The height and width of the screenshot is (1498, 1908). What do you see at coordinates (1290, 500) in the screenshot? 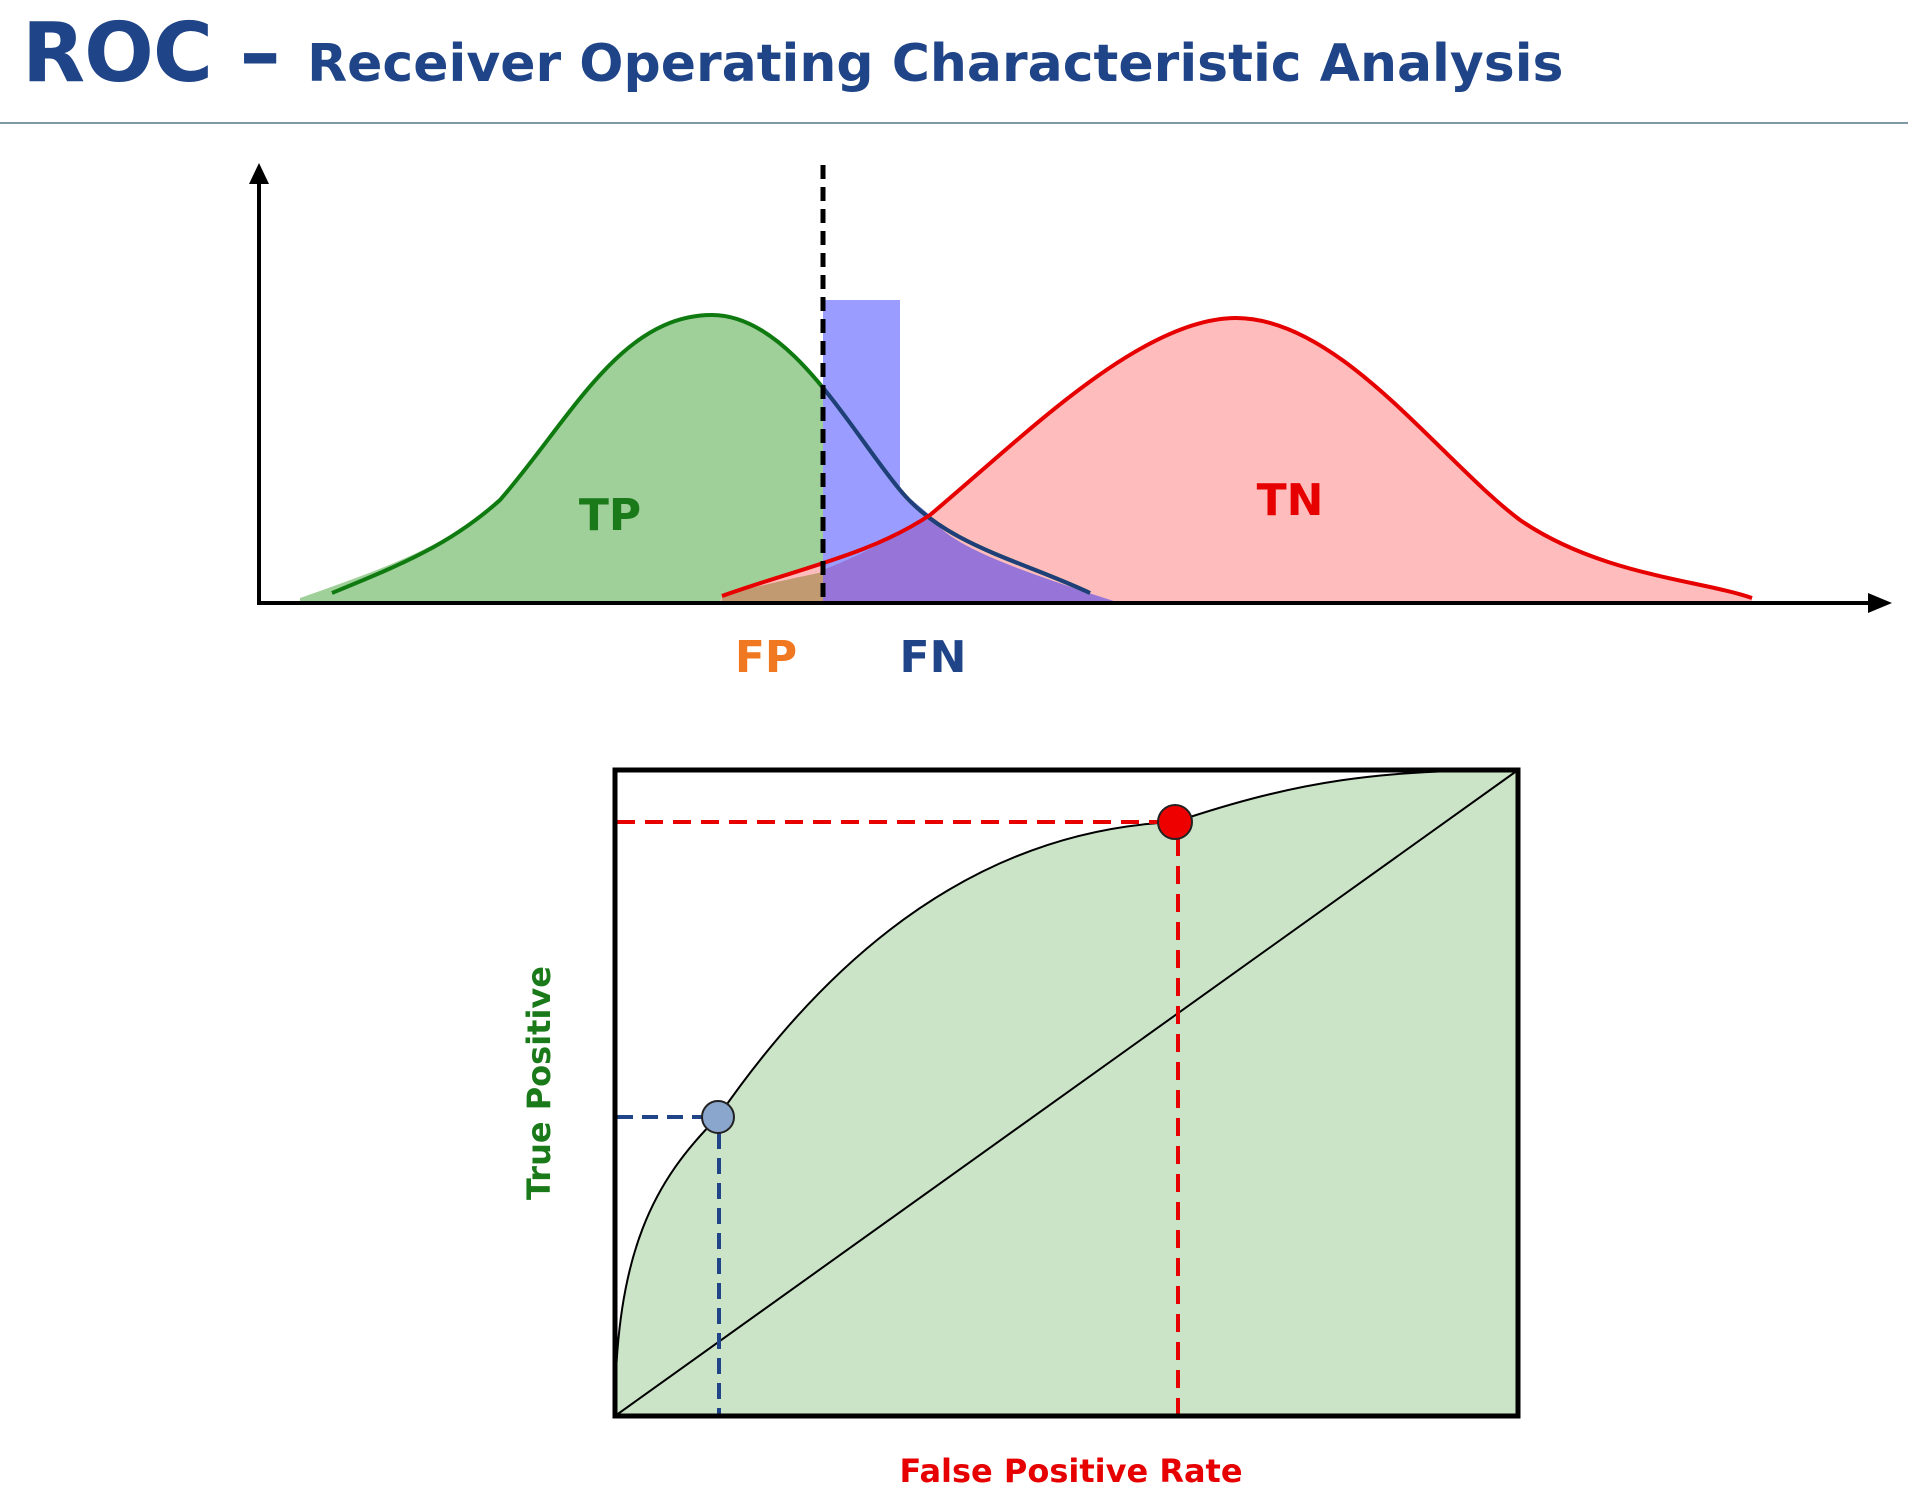
I see `tn-label: TN` at bounding box center [1290, 500].